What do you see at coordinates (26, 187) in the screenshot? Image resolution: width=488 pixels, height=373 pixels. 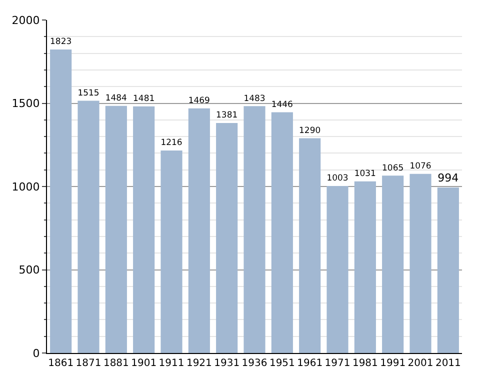 I see `y-tick-label: 1000` at bounding box center [26, 187].